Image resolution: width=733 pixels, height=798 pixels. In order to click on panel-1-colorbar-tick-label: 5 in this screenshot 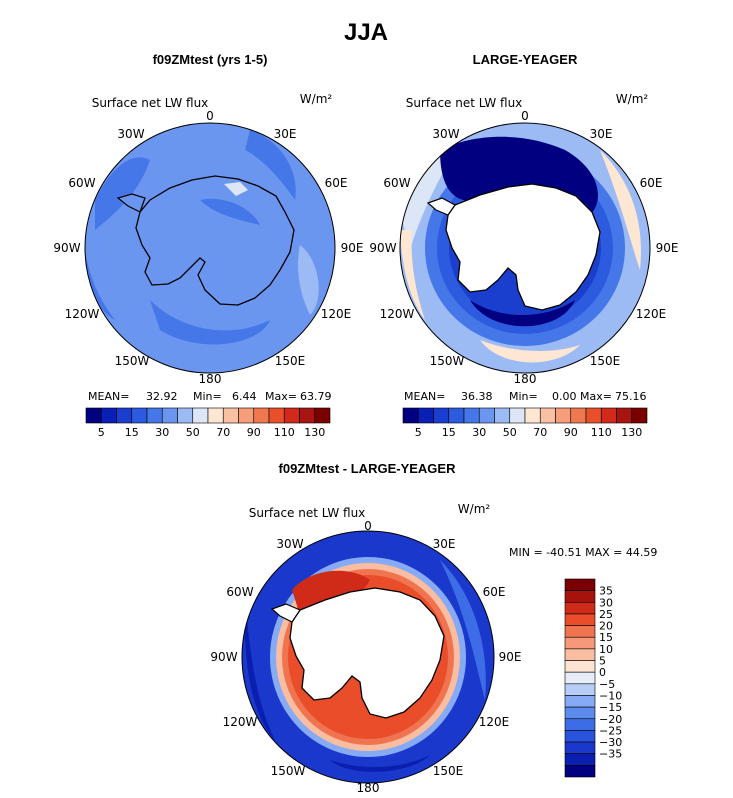, I will do `click(101, 432)`.